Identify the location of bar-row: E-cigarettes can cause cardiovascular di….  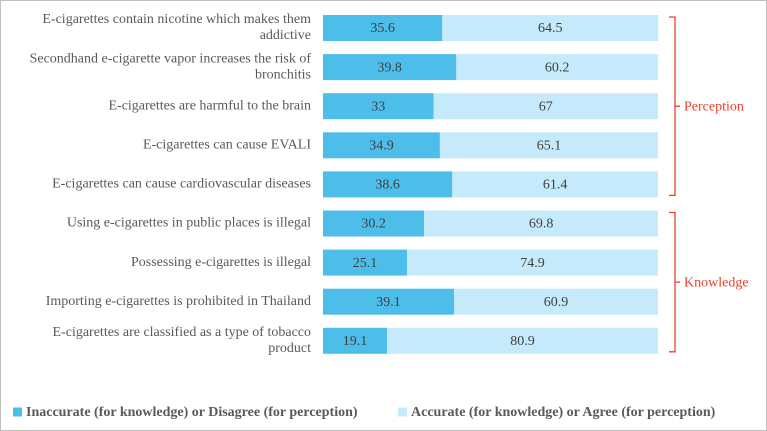
(355, 184).